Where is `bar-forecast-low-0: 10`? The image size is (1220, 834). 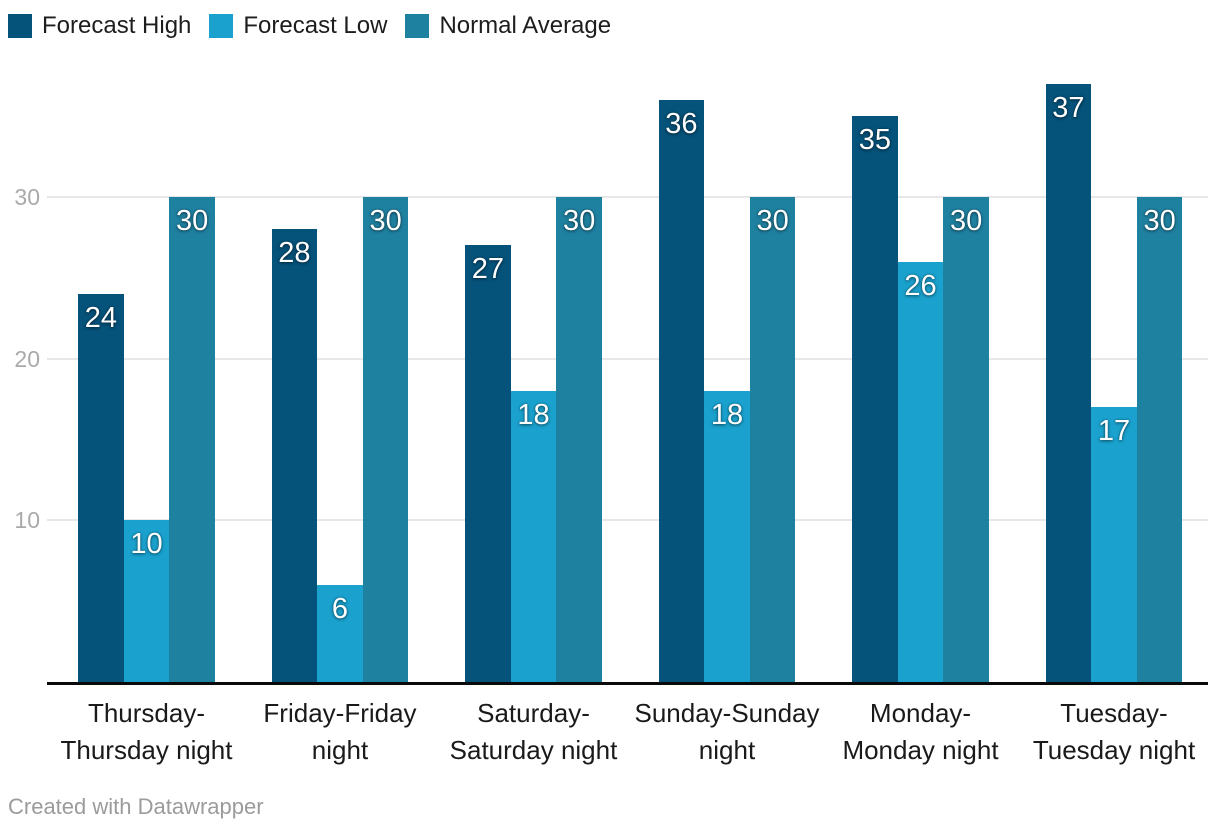
bar-forecast-low-0: 10 is located at coordinates (146, 601).